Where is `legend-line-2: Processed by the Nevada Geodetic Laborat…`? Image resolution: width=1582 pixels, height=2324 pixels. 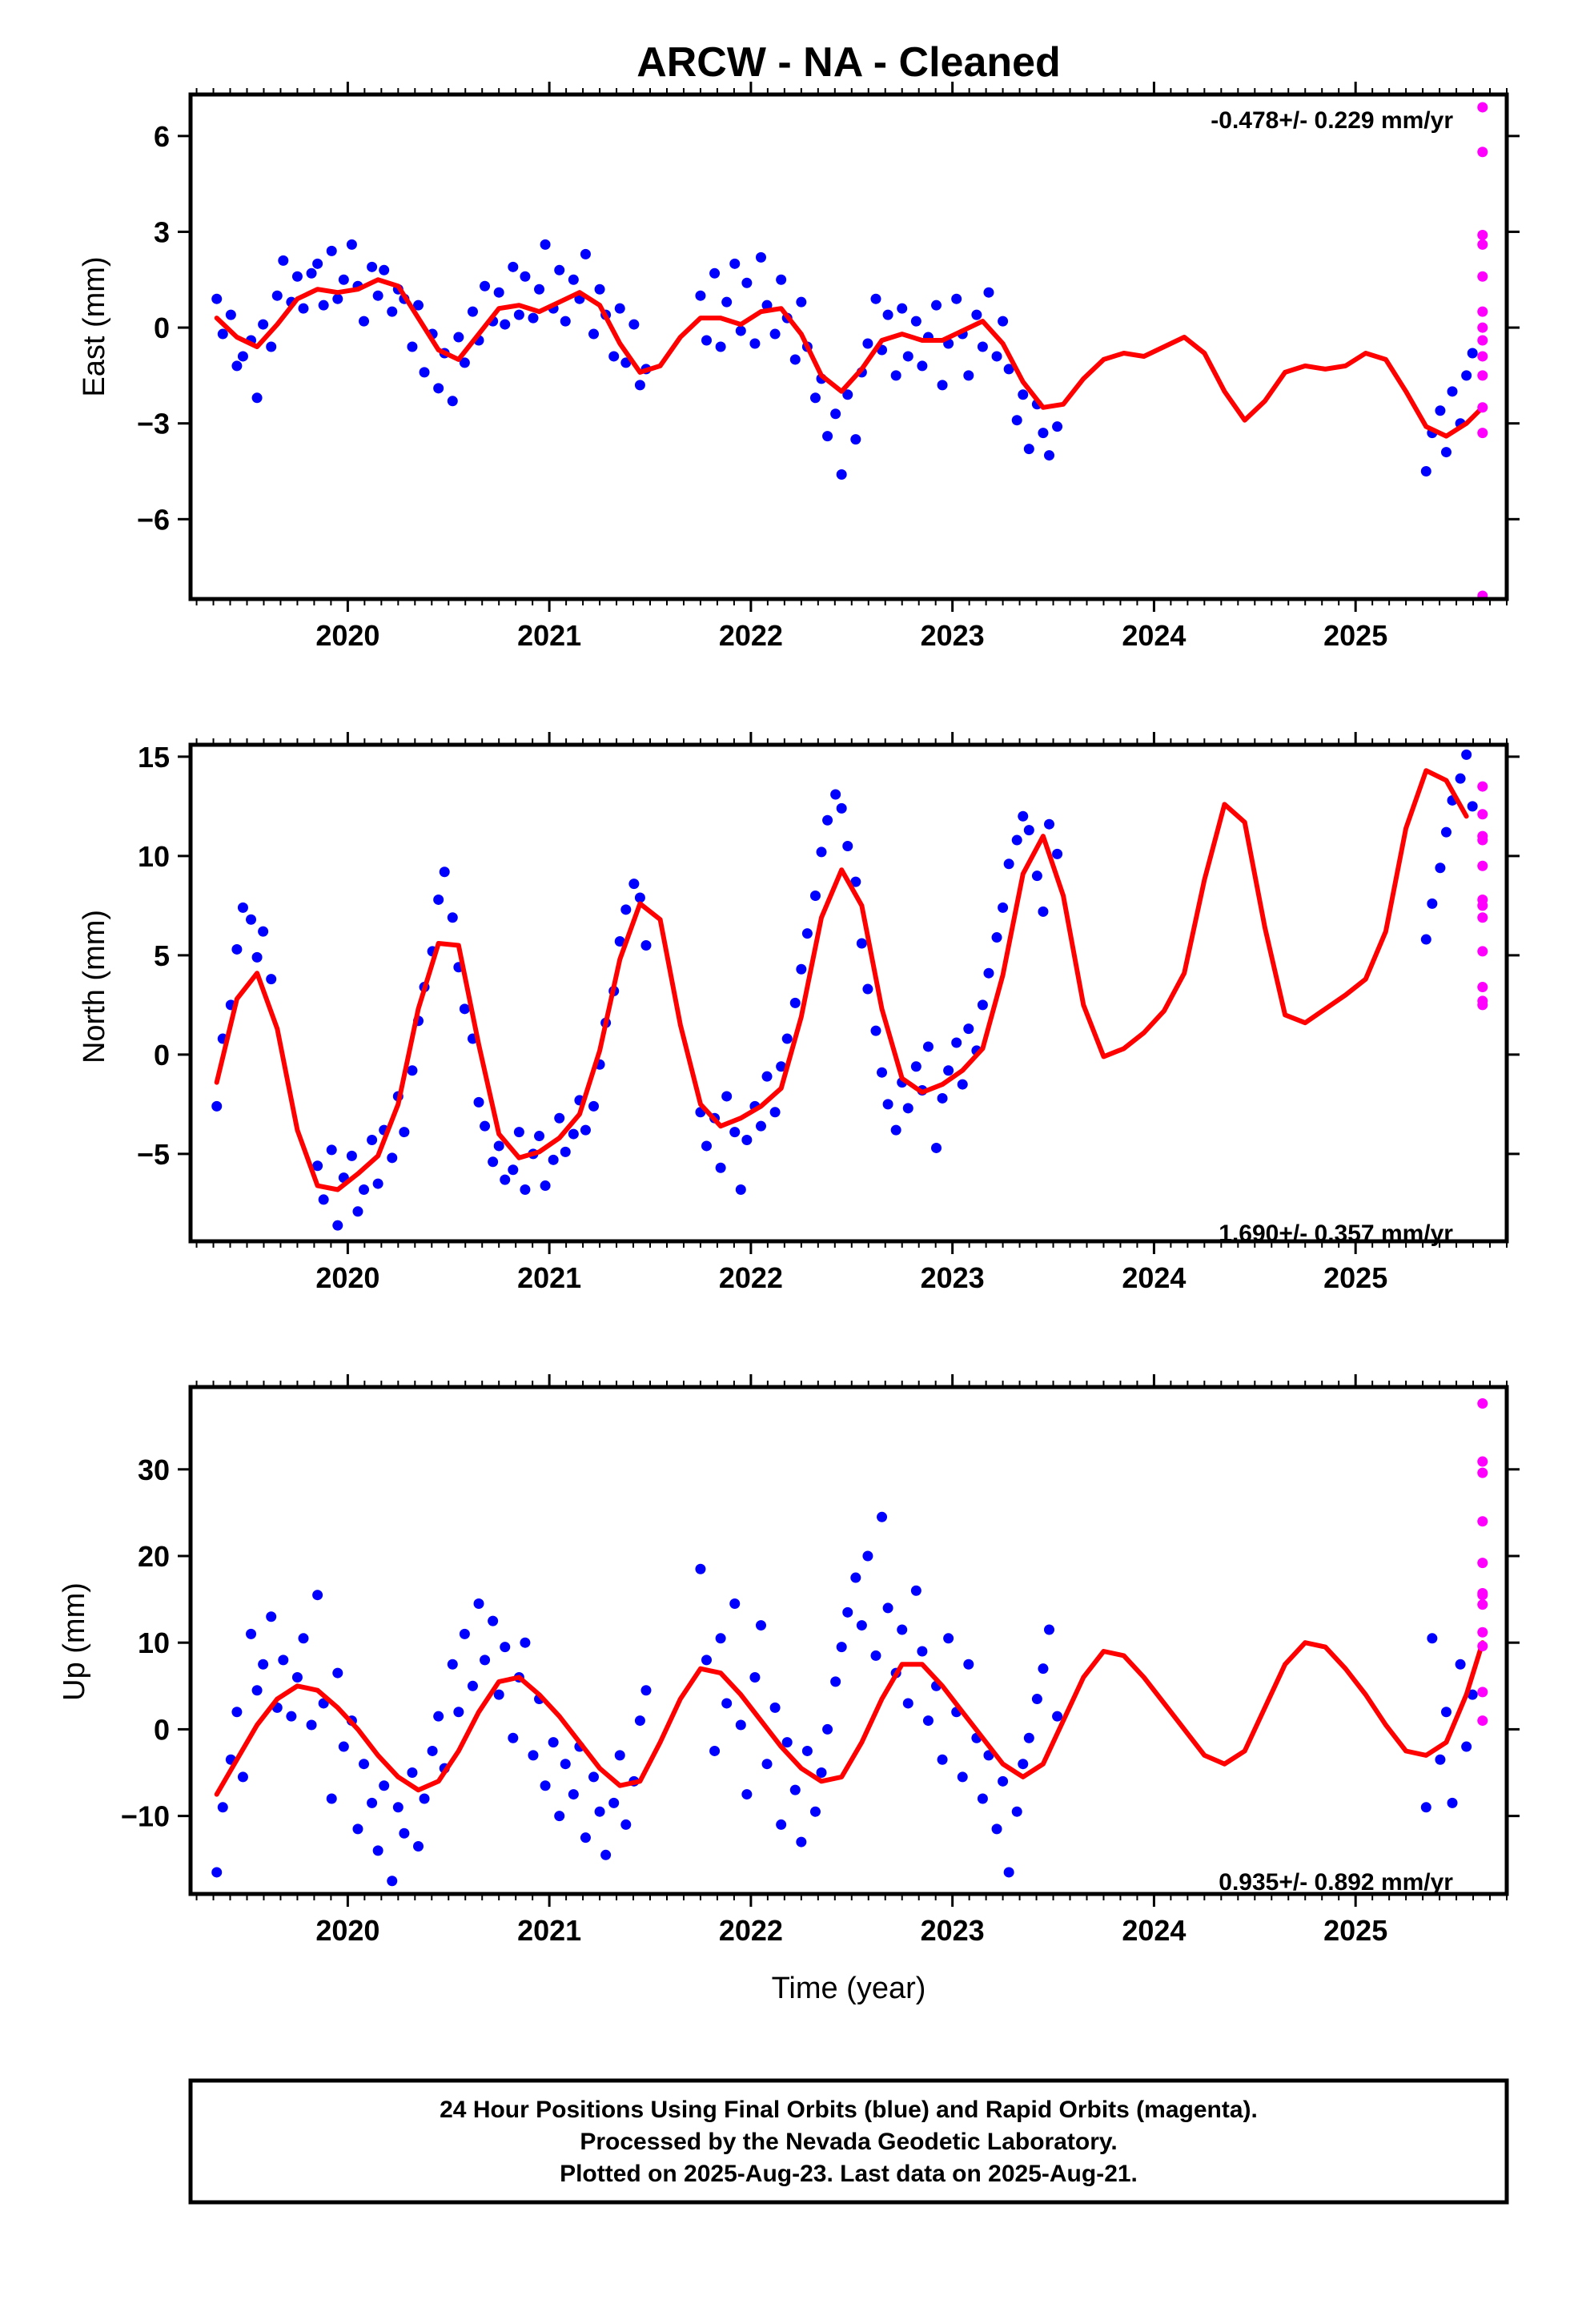 legend-line-2: Processed by the Nevada Geodetic Laborat… is located at coordinates (848, 2142).